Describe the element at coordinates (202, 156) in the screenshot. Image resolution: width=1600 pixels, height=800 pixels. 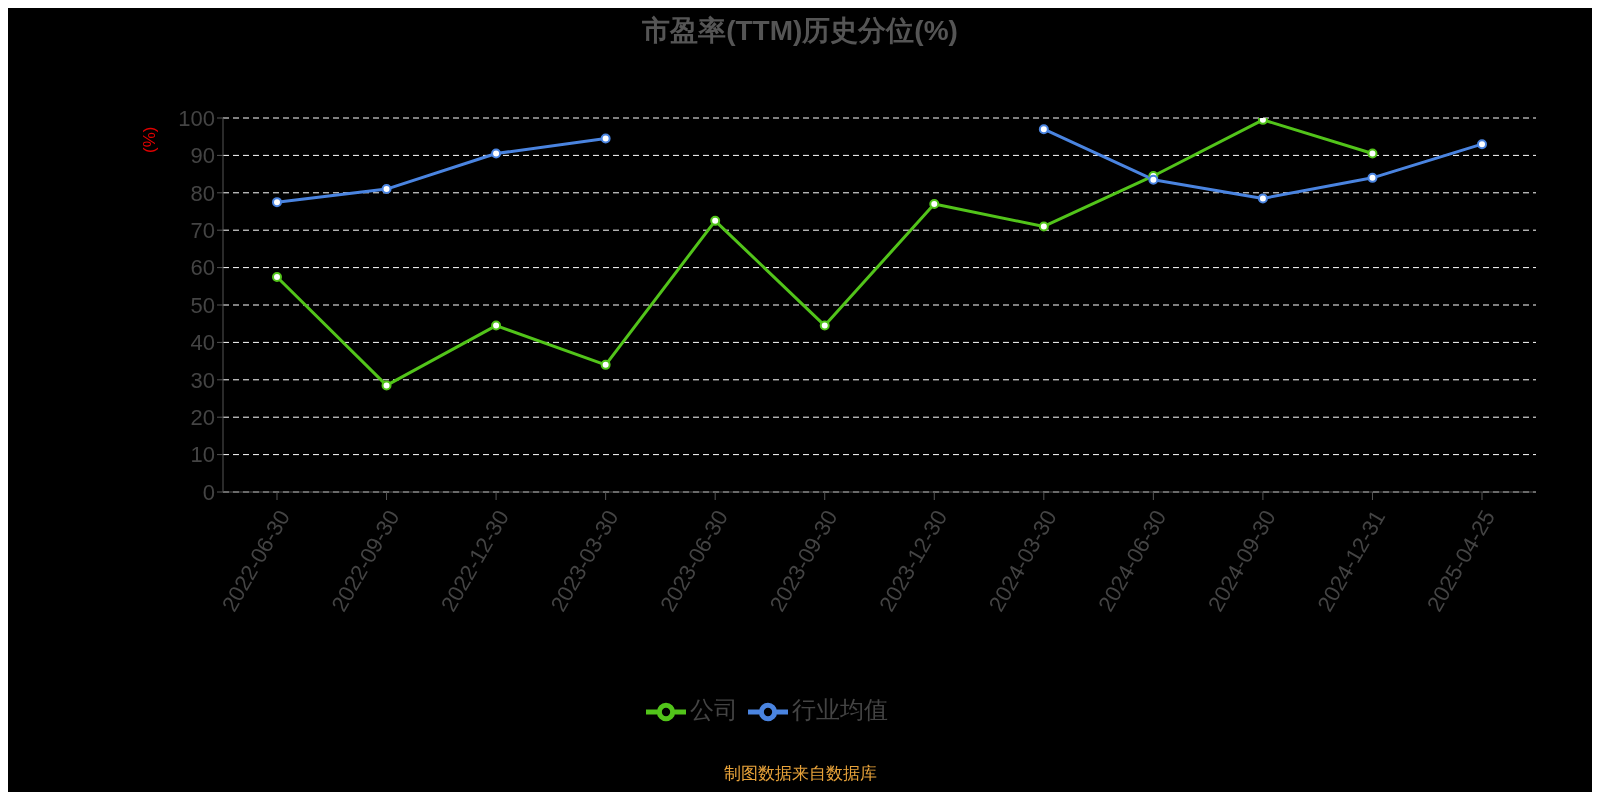
I see `y-tick-label: 90` at that location.